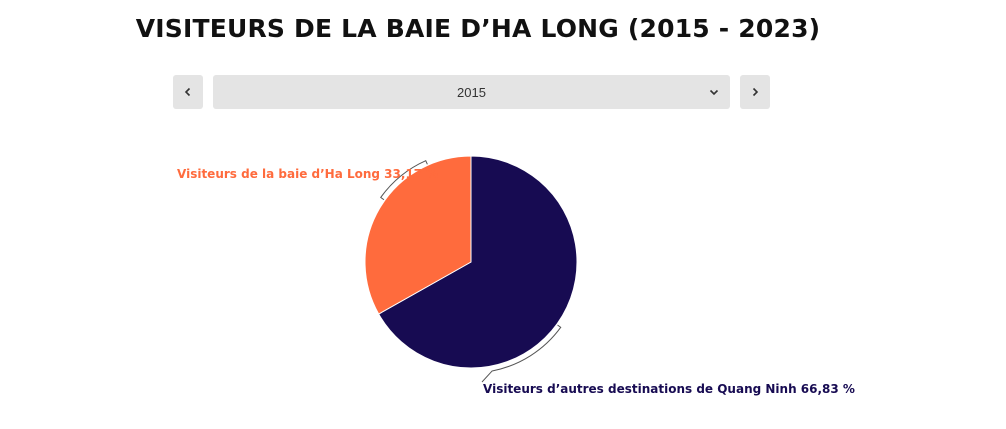  I want to click on chevron-right-icon, so click(755, 92).